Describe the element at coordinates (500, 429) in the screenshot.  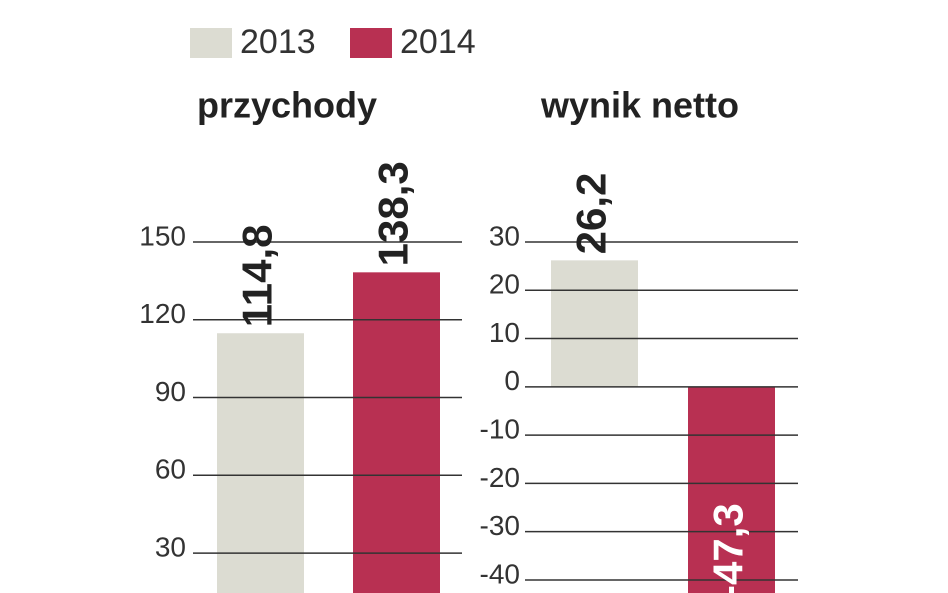
I see `y-tick-label: -10` at that location.